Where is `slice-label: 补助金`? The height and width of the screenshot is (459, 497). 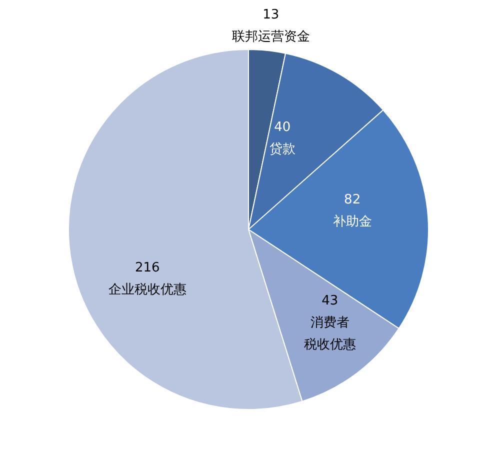 slice-label: 补助金 is located at coordinates (352, 222).